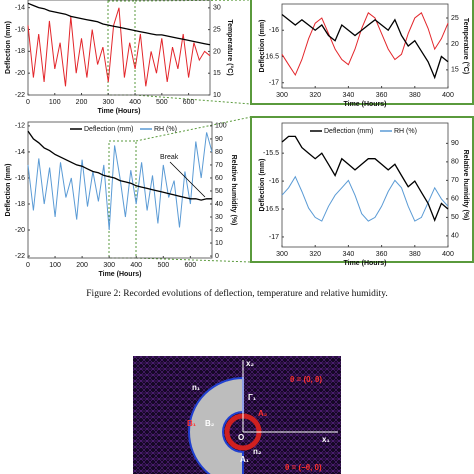  Describe the element at coordinates (210, 423) in the screenshot. I see `label: B₂` at that location.